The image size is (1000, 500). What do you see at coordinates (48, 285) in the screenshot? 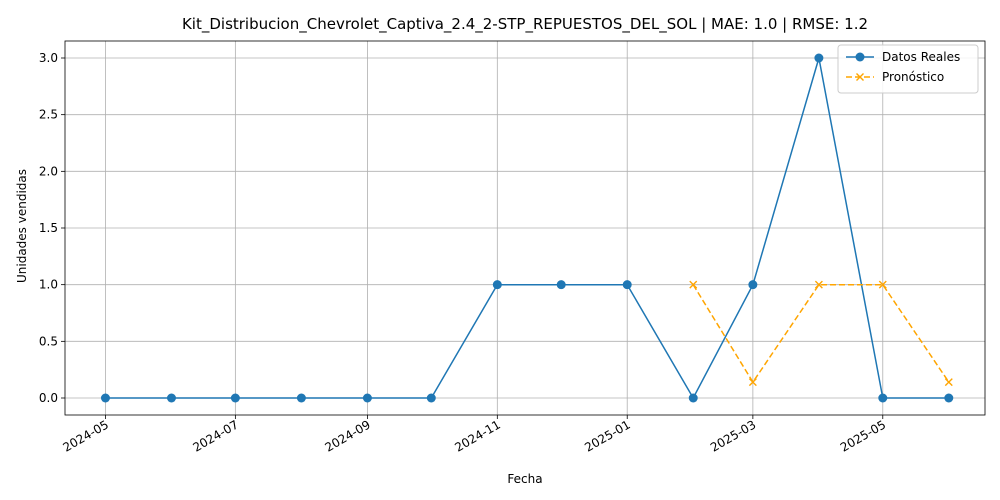
I see `y-tick-label: 1.0` at bounding box center [48, 285].